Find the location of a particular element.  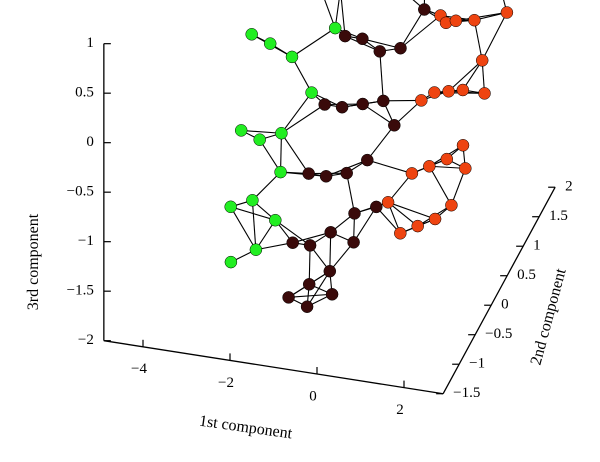

y-tick-label: 2 is located at coordinates (569, 187).